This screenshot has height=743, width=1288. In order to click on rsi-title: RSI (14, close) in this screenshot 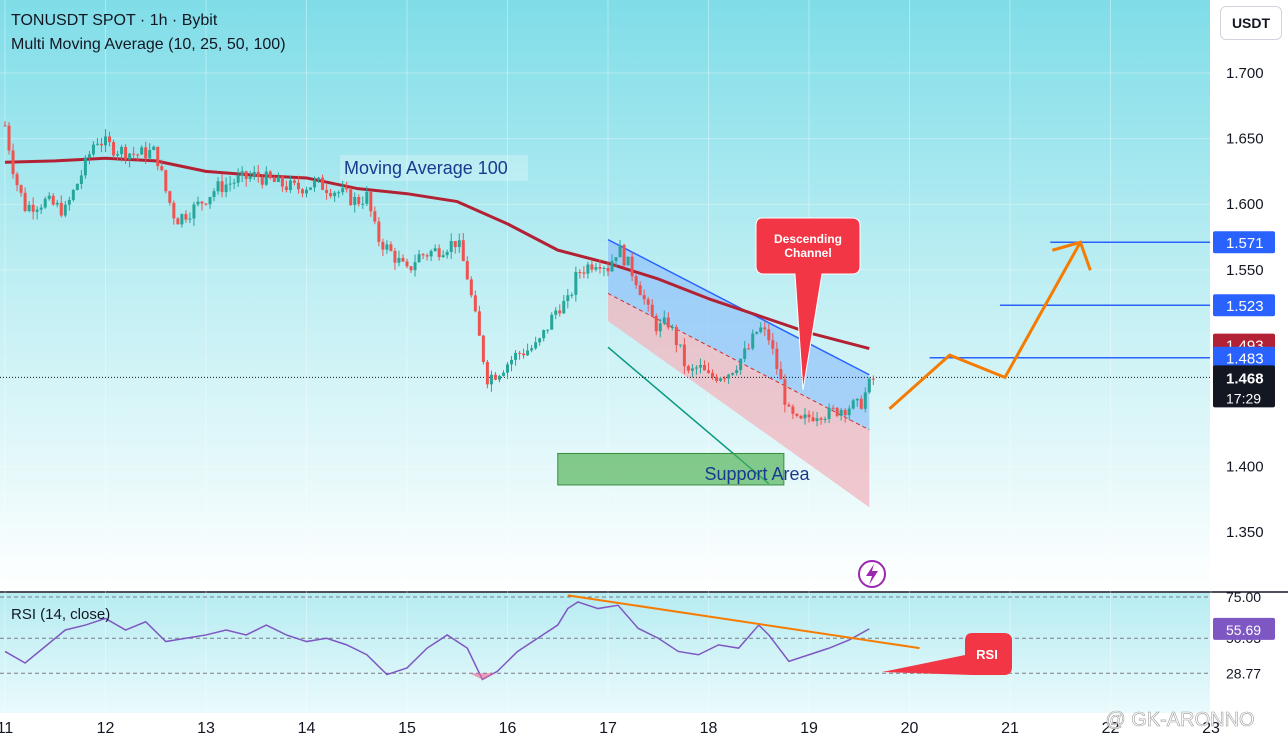, I will do `click(61, 614)`.